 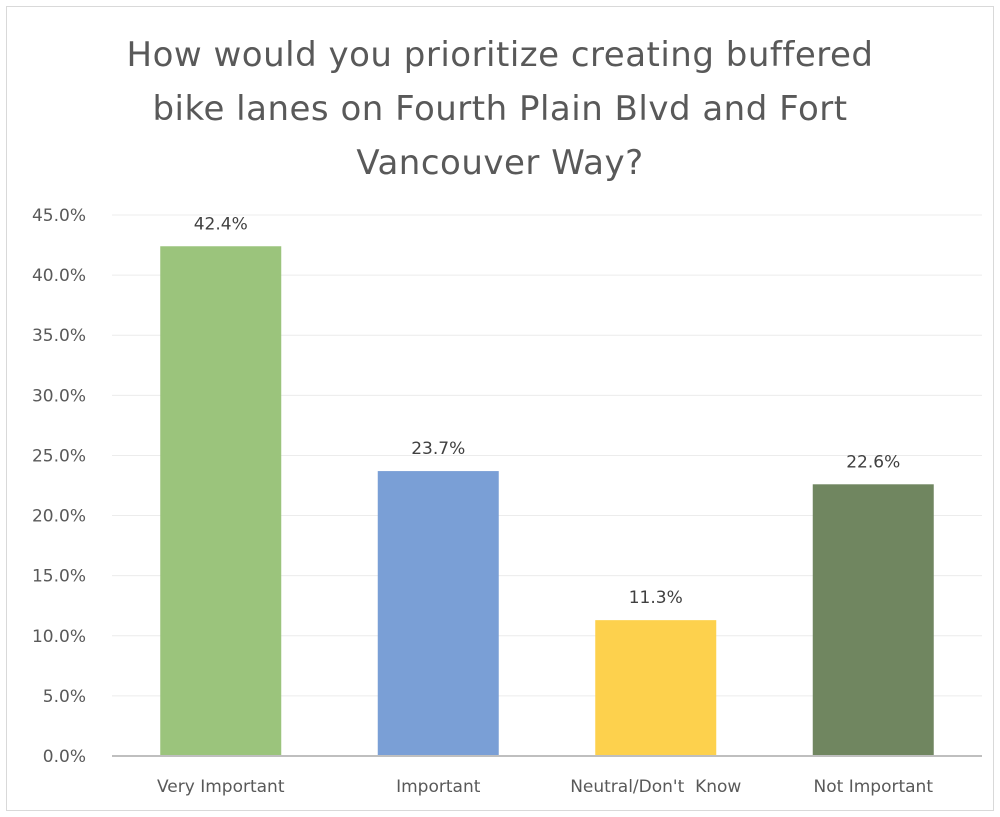 I want to click on x-tick-label: Neutral/Don't Know, so click(x=655, y=787).